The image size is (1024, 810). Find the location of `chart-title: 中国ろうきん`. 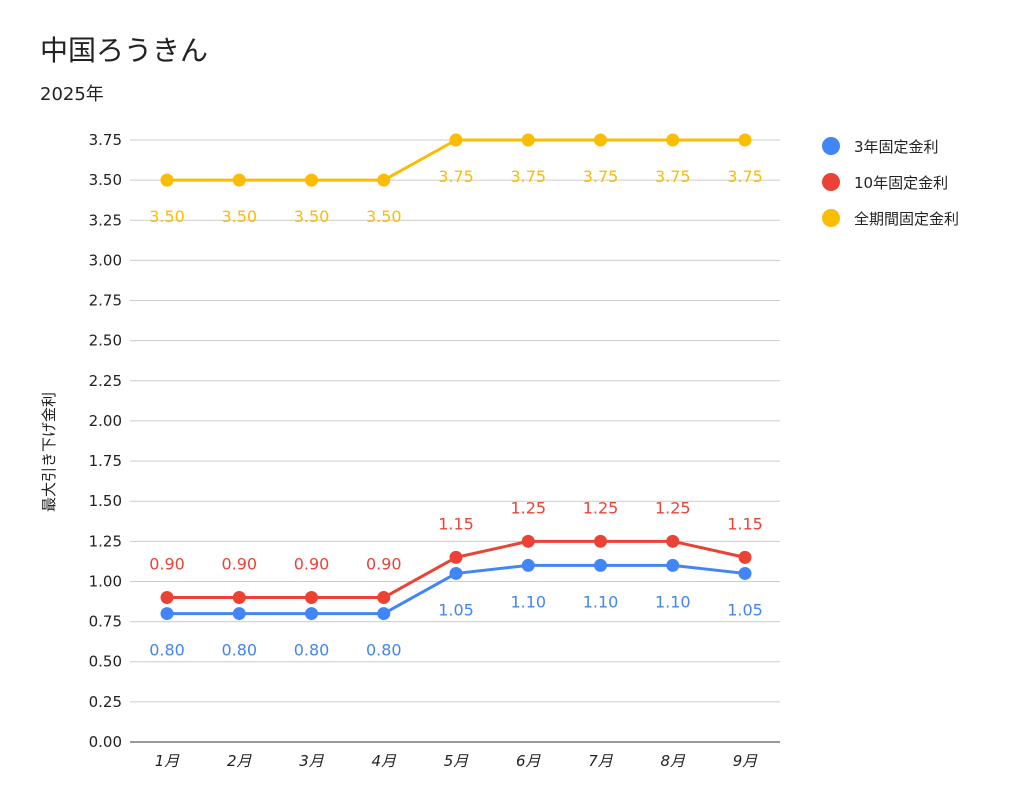

chart-title: 中国ろうきん is located at coordinates (124, 50).